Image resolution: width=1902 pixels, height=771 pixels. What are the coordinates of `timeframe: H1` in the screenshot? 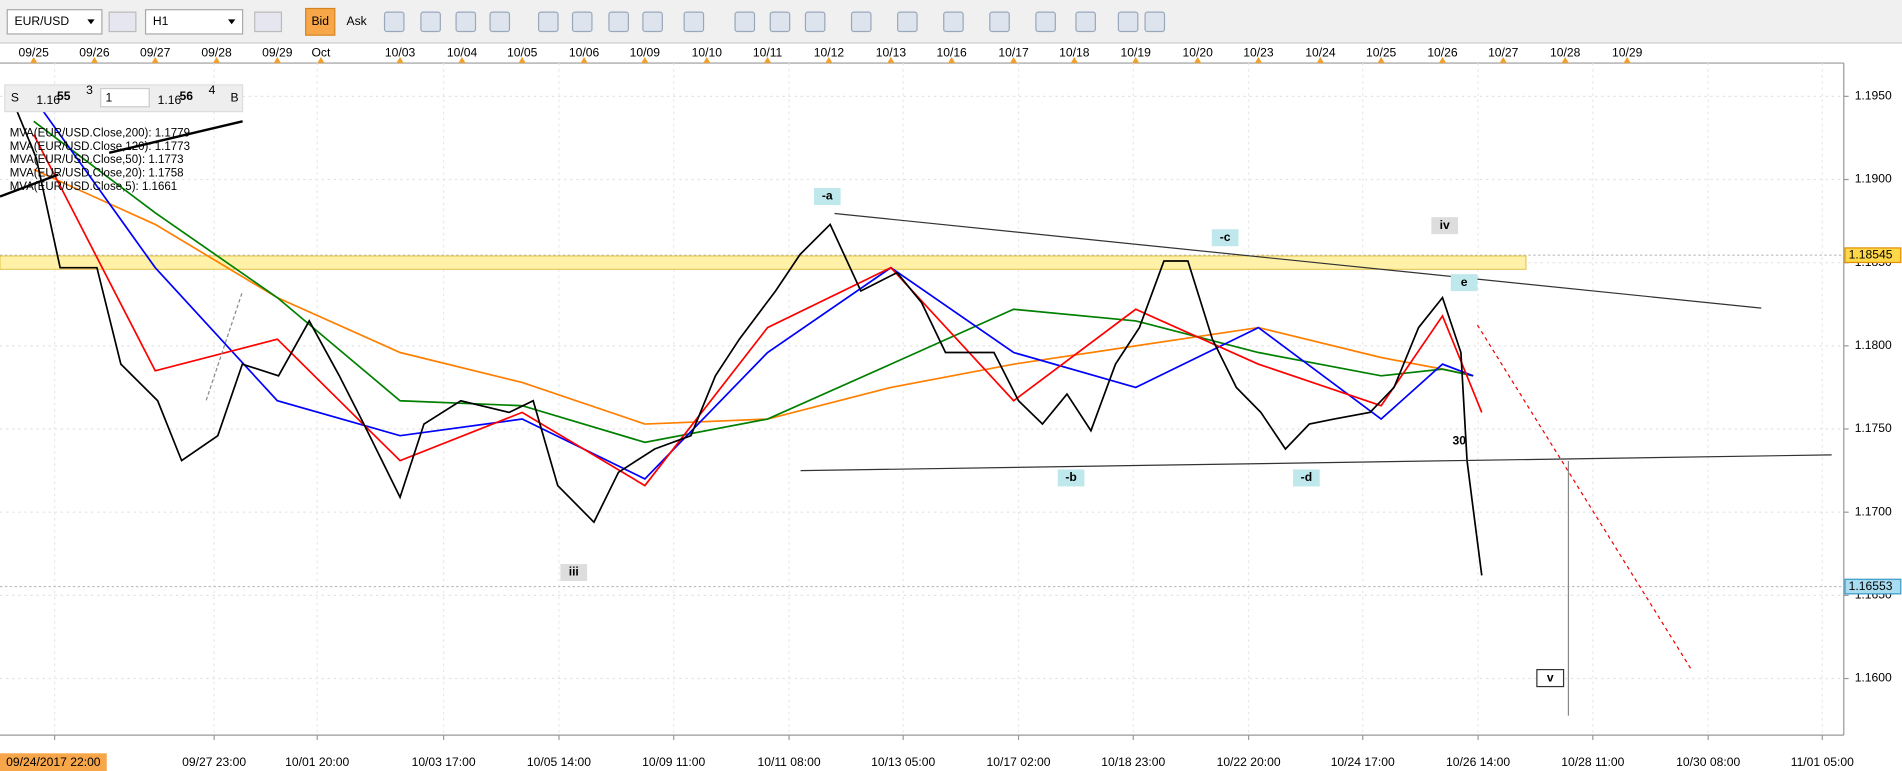 It's located at (161, 21).